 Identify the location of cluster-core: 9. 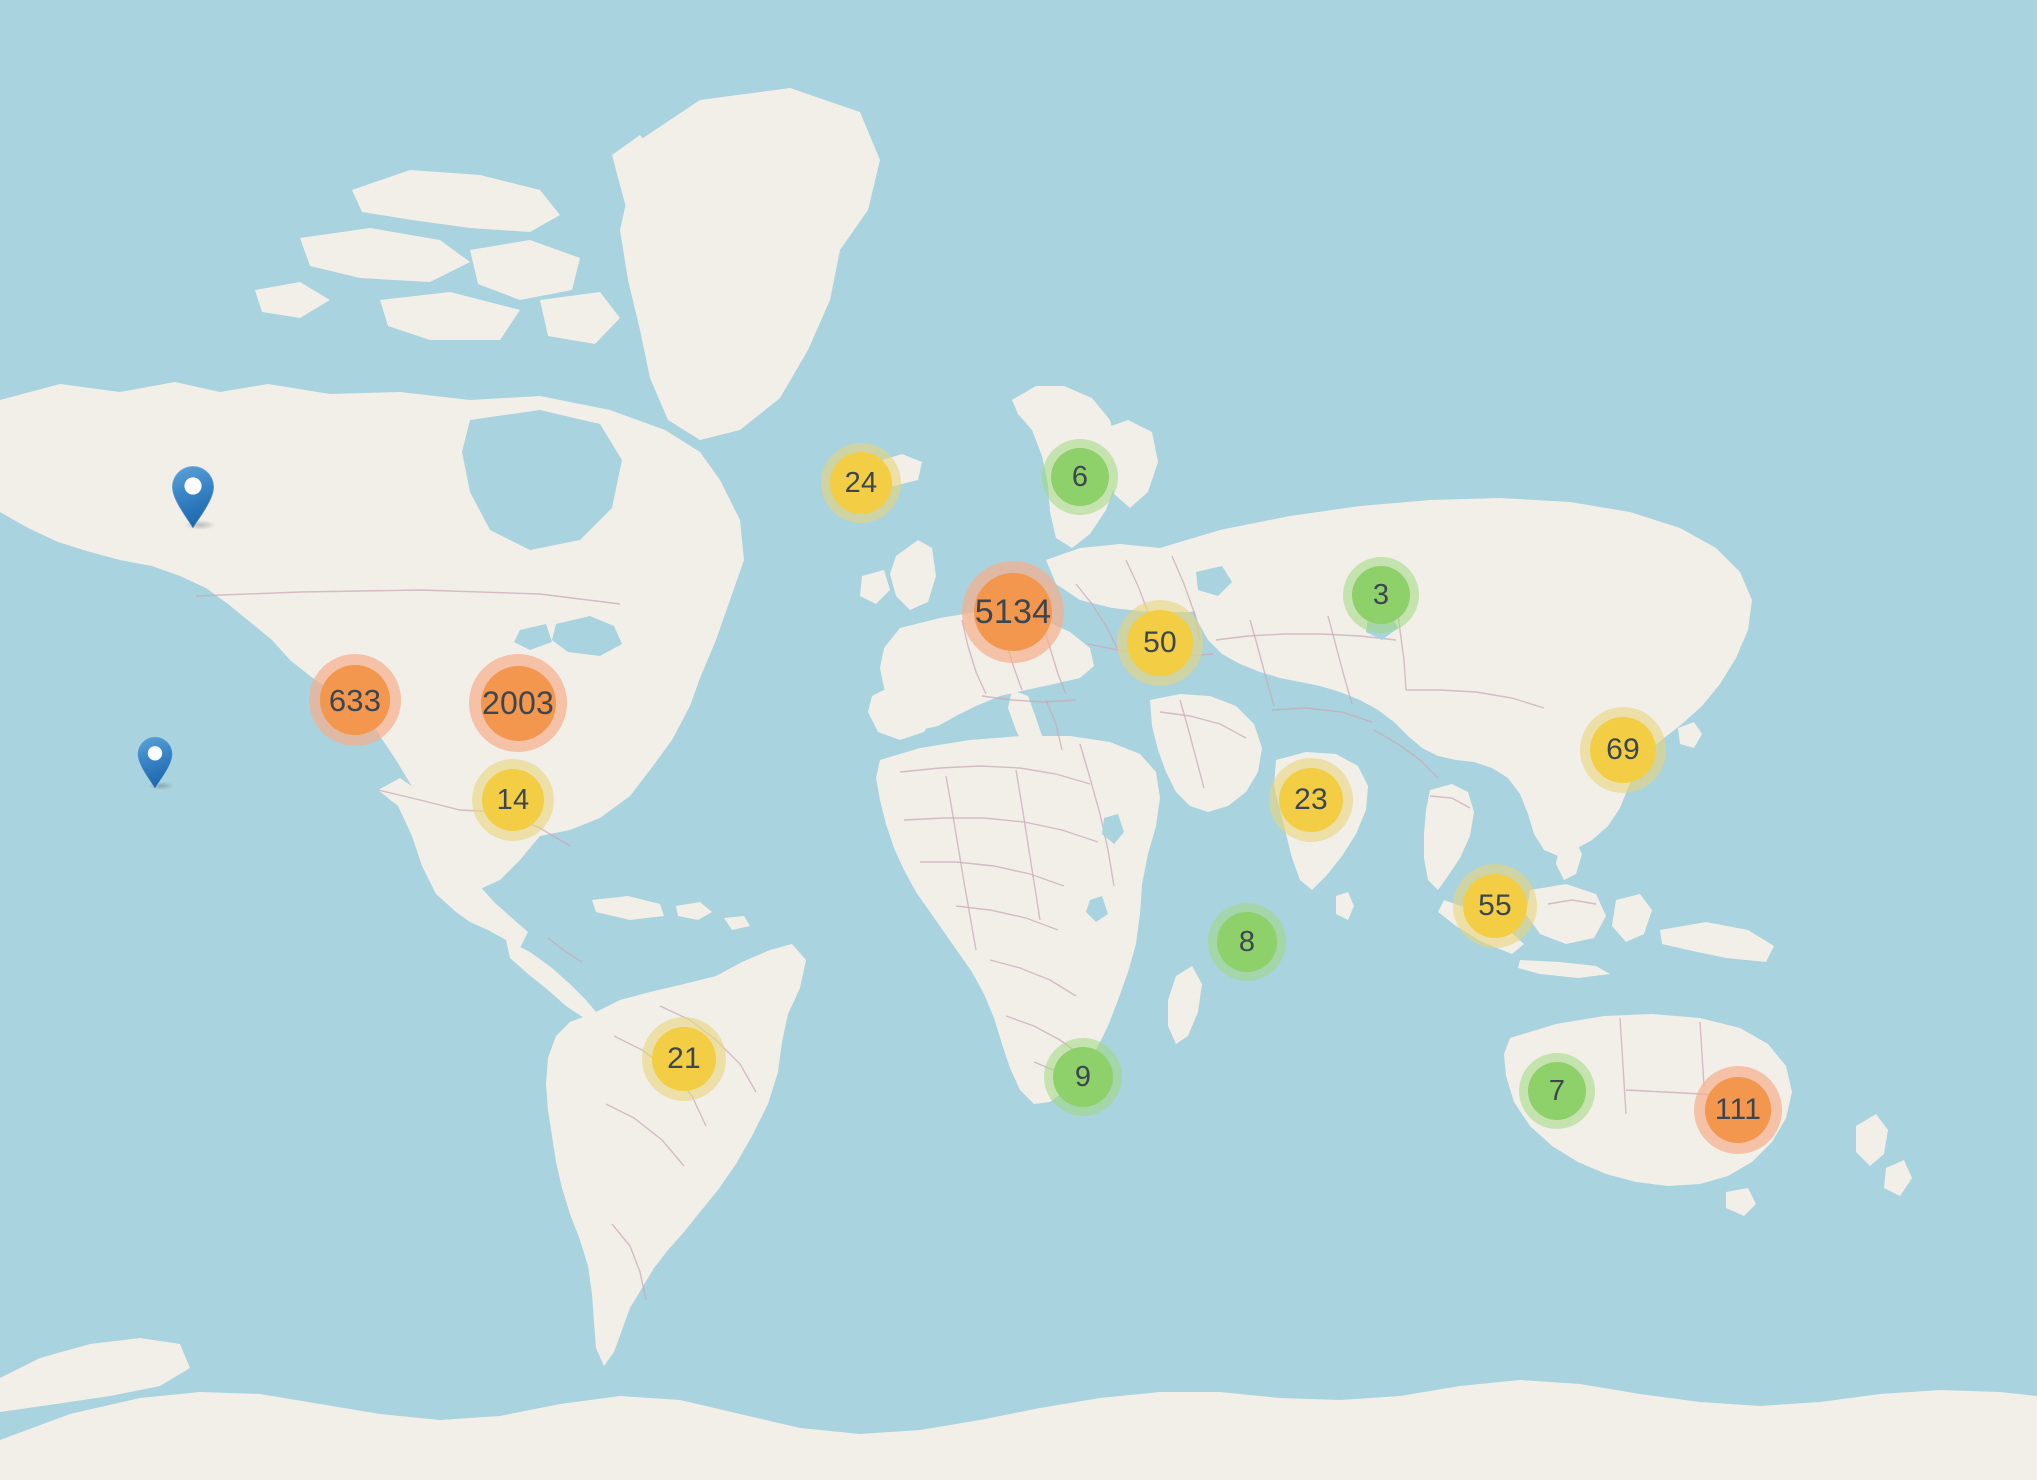
(1083, 1077).